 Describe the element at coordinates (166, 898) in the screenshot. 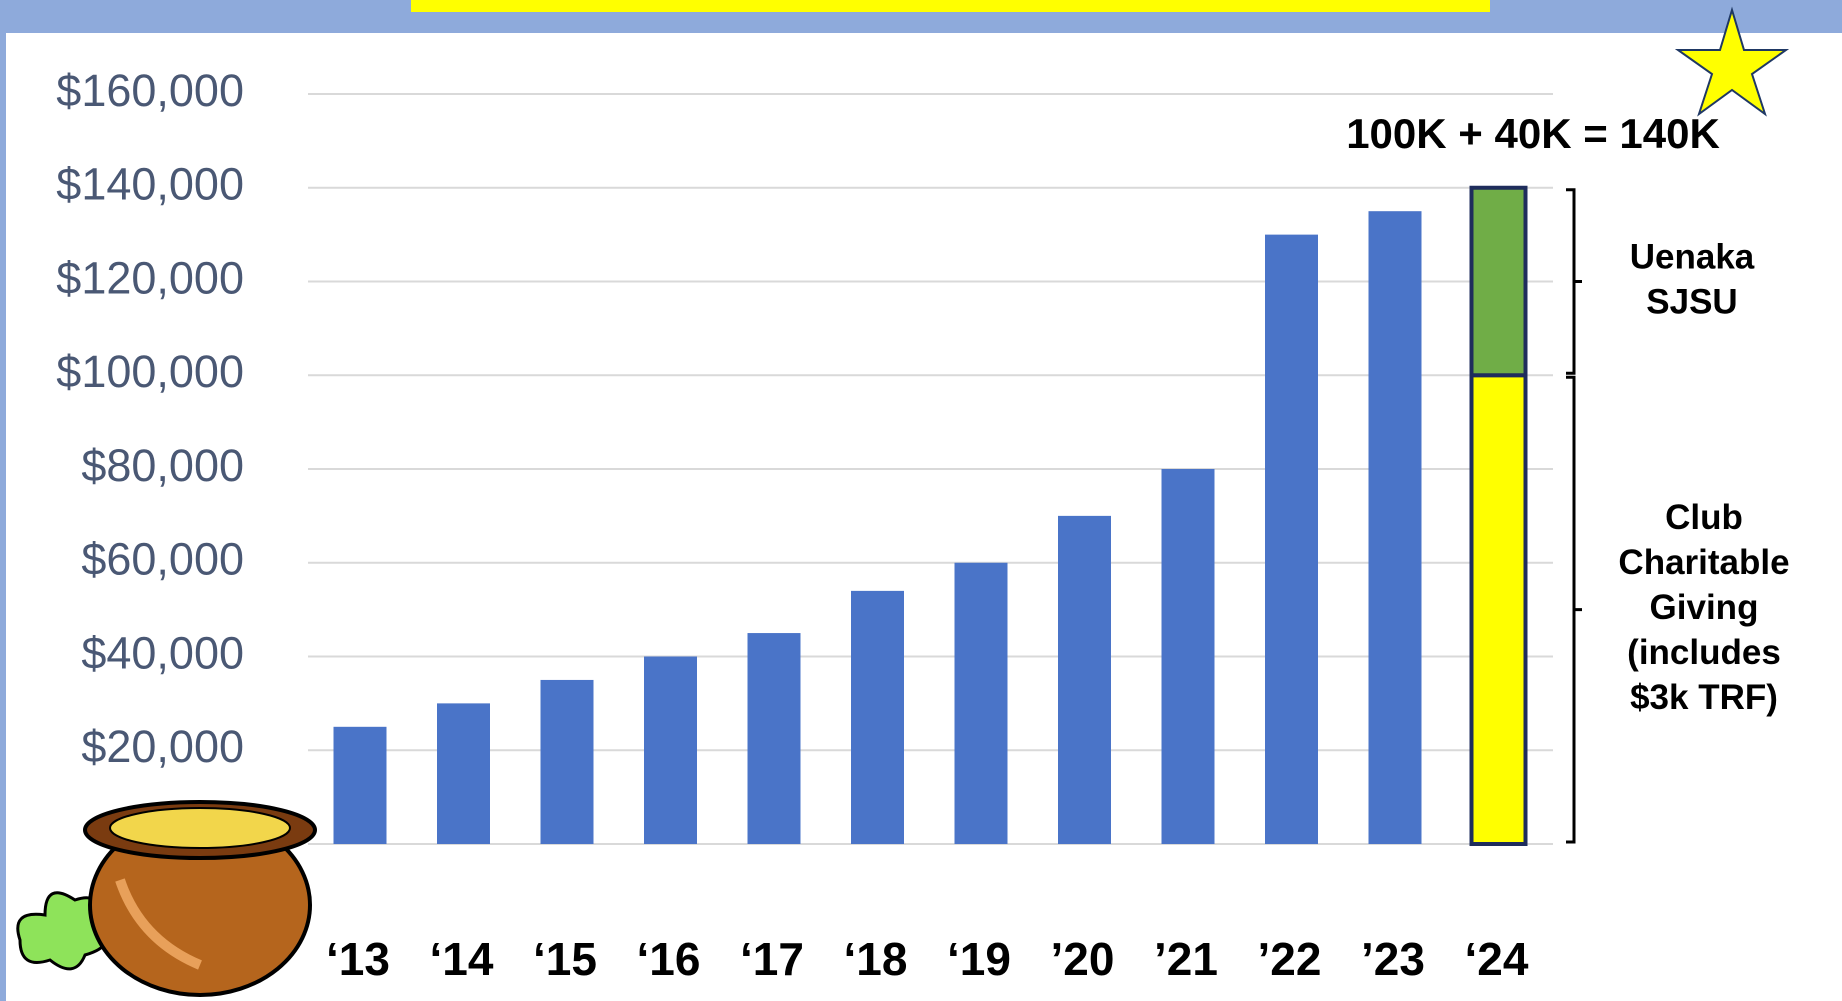

I see `pot-of-gold` at that location.